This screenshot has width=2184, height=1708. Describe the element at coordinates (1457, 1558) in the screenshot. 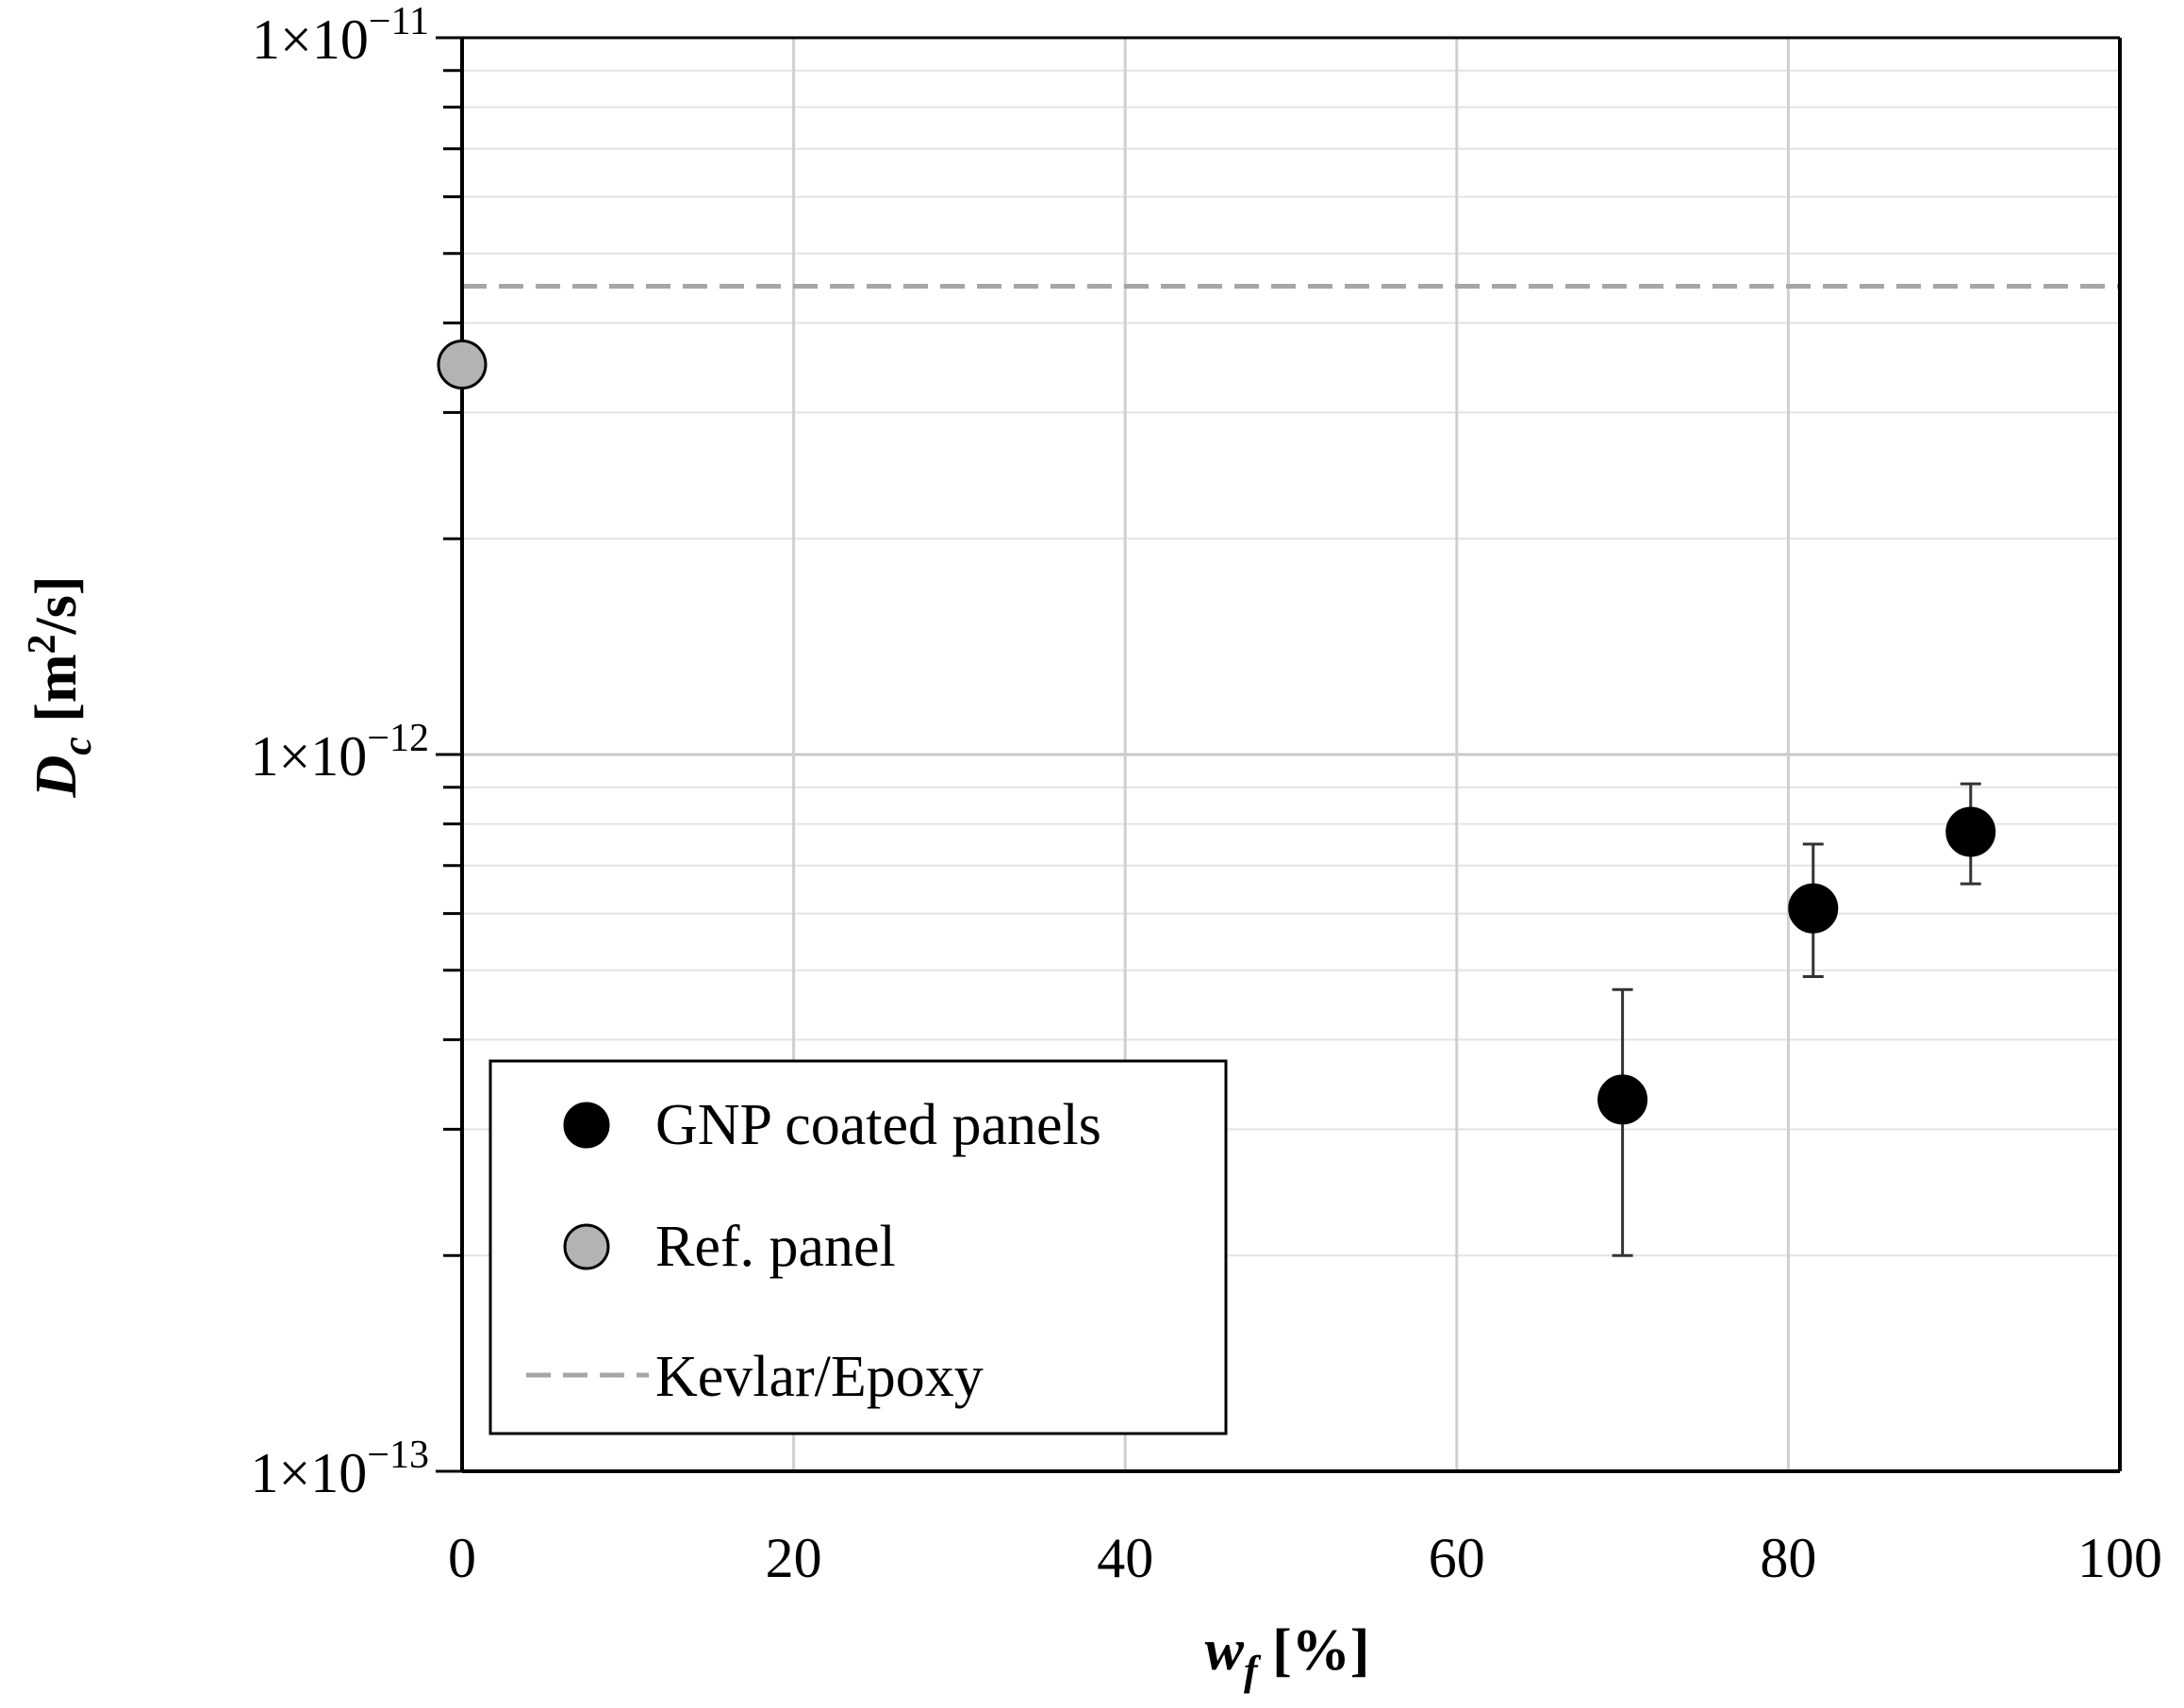

I see `x-tick-label: 60` at that location.